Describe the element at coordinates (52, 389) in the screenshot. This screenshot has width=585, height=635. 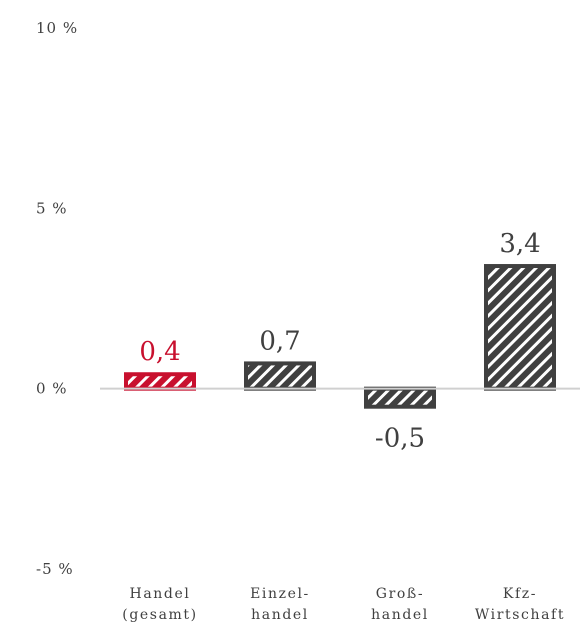
I see `y-tick-label: 0 %` at that location.